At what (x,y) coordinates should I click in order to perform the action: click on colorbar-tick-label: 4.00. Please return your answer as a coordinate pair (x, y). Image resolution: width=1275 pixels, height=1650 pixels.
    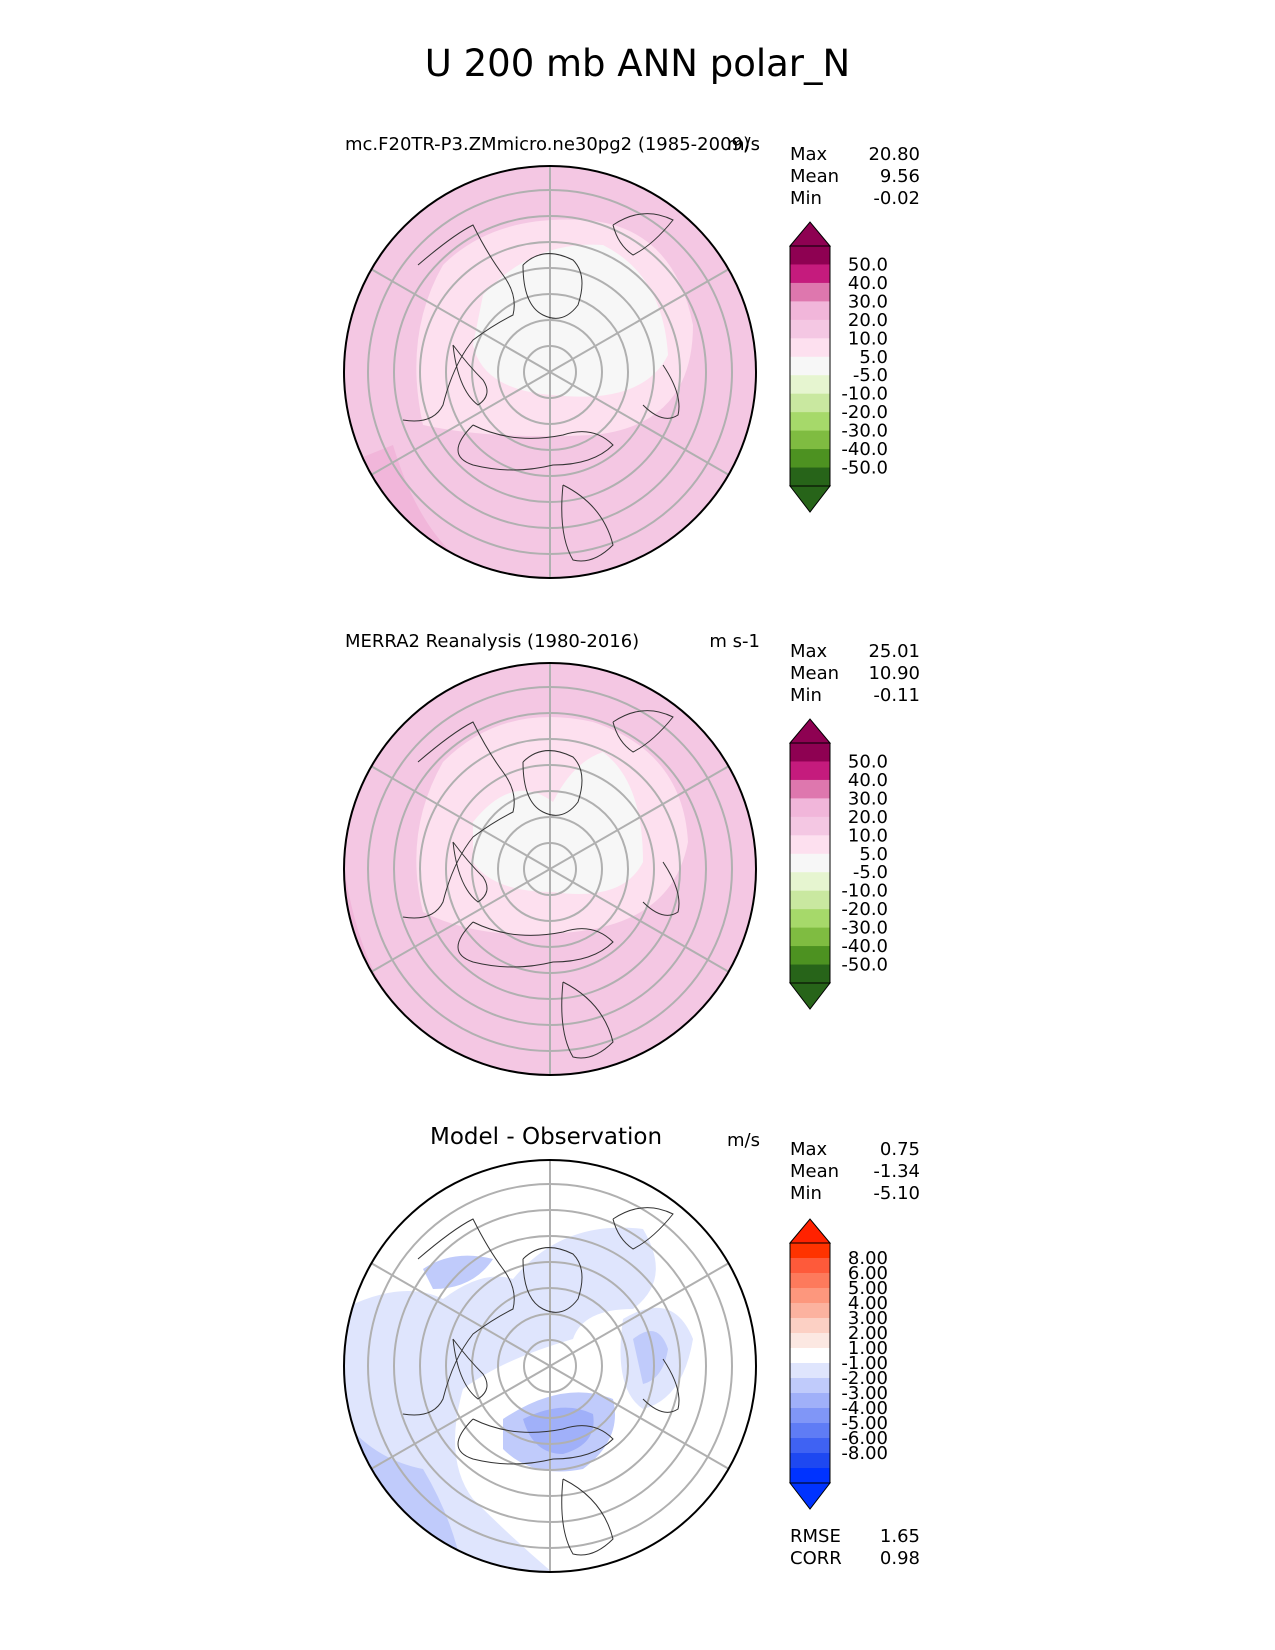
    Looking at the image, I should click on (868, 1303).